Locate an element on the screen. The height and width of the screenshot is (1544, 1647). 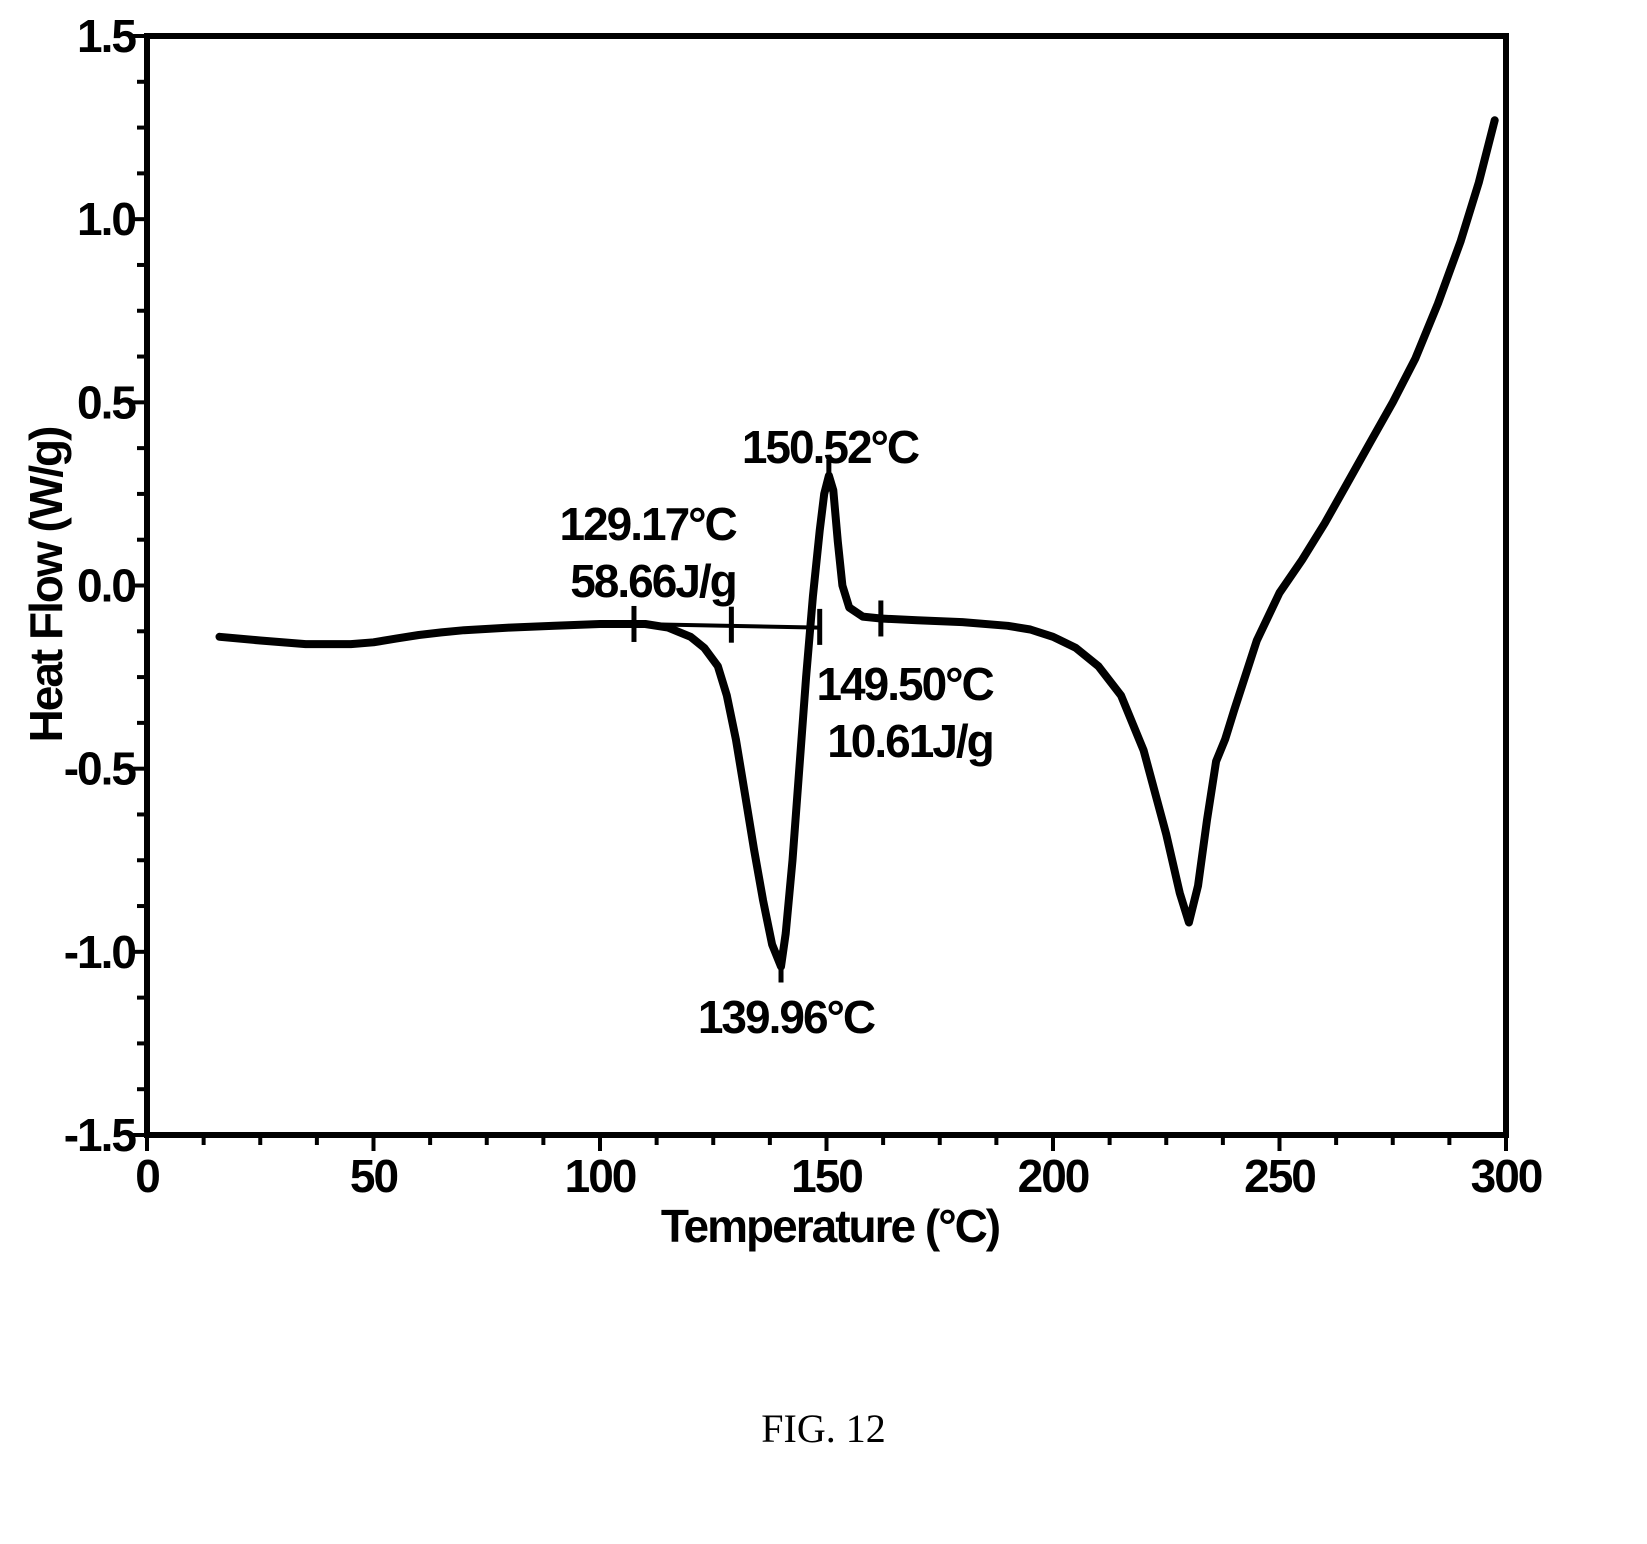
y-tick-label: -1.5 is located at coordinates (100, 1135).